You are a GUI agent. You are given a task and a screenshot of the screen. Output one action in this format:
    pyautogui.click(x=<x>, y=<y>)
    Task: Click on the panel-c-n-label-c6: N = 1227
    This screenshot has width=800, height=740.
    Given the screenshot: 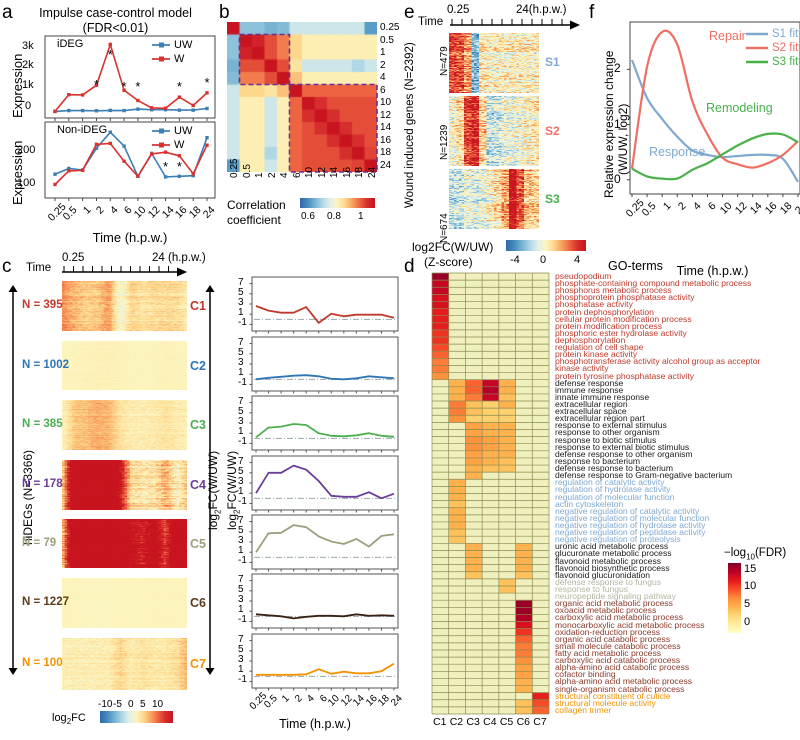 What is the action you would take?
    pyautogui.click(x=45, y=602)
    